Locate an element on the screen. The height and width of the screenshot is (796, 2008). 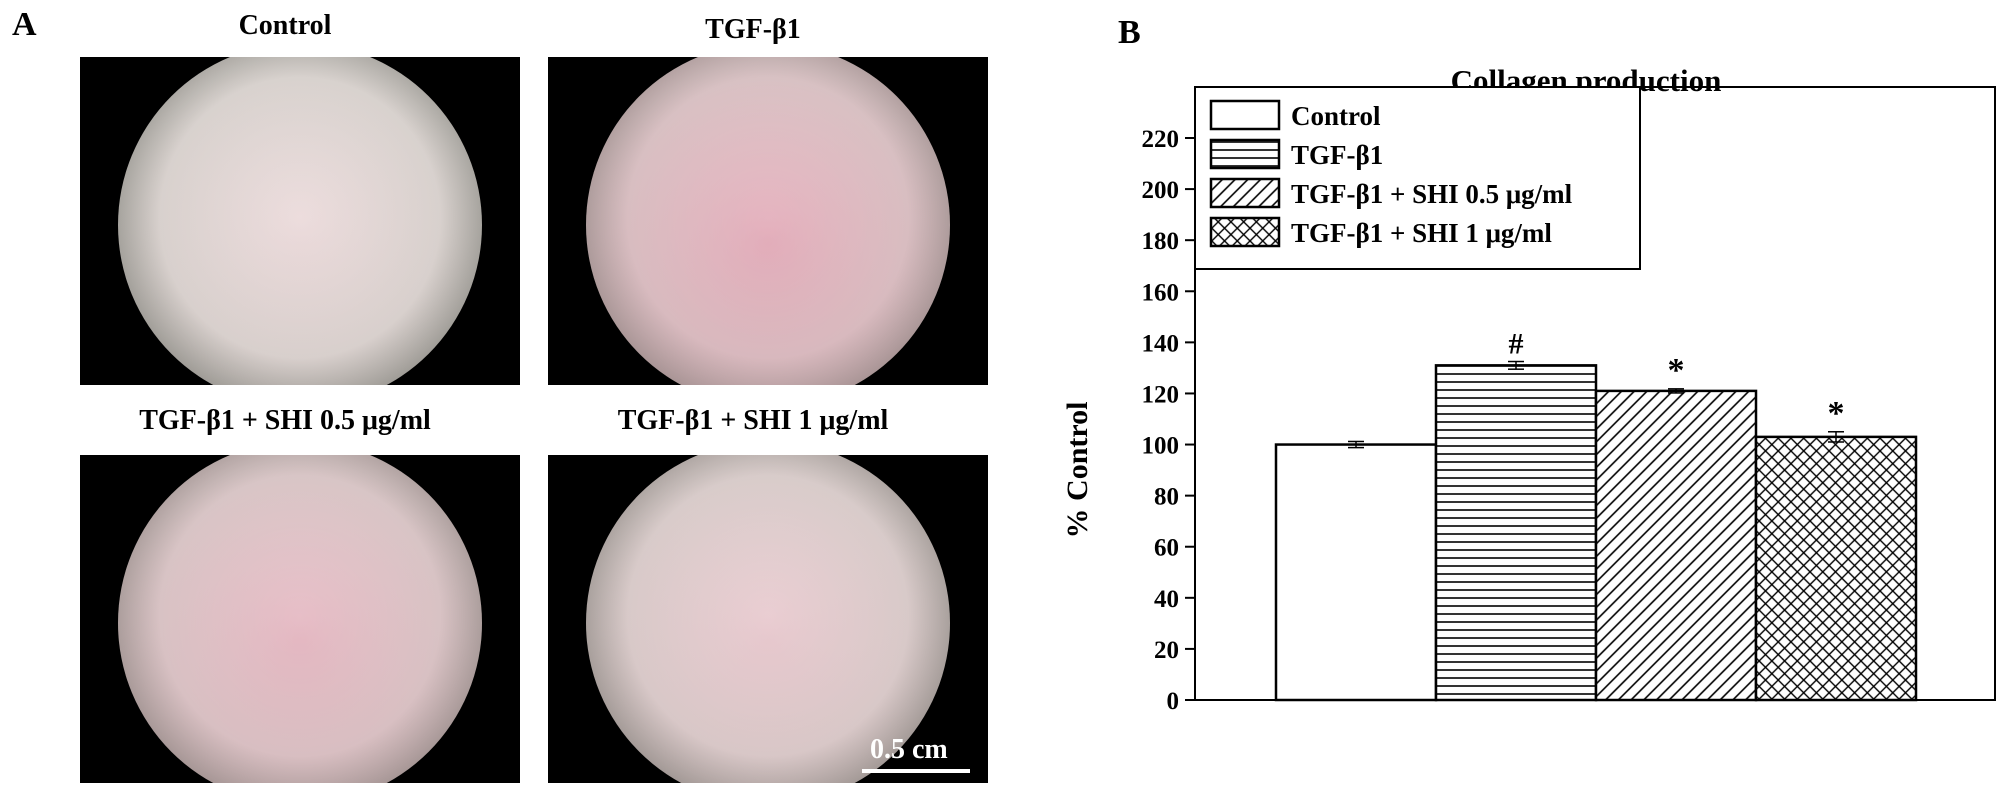
y-tick-label: 200 is located at coordinates (1161, 190).